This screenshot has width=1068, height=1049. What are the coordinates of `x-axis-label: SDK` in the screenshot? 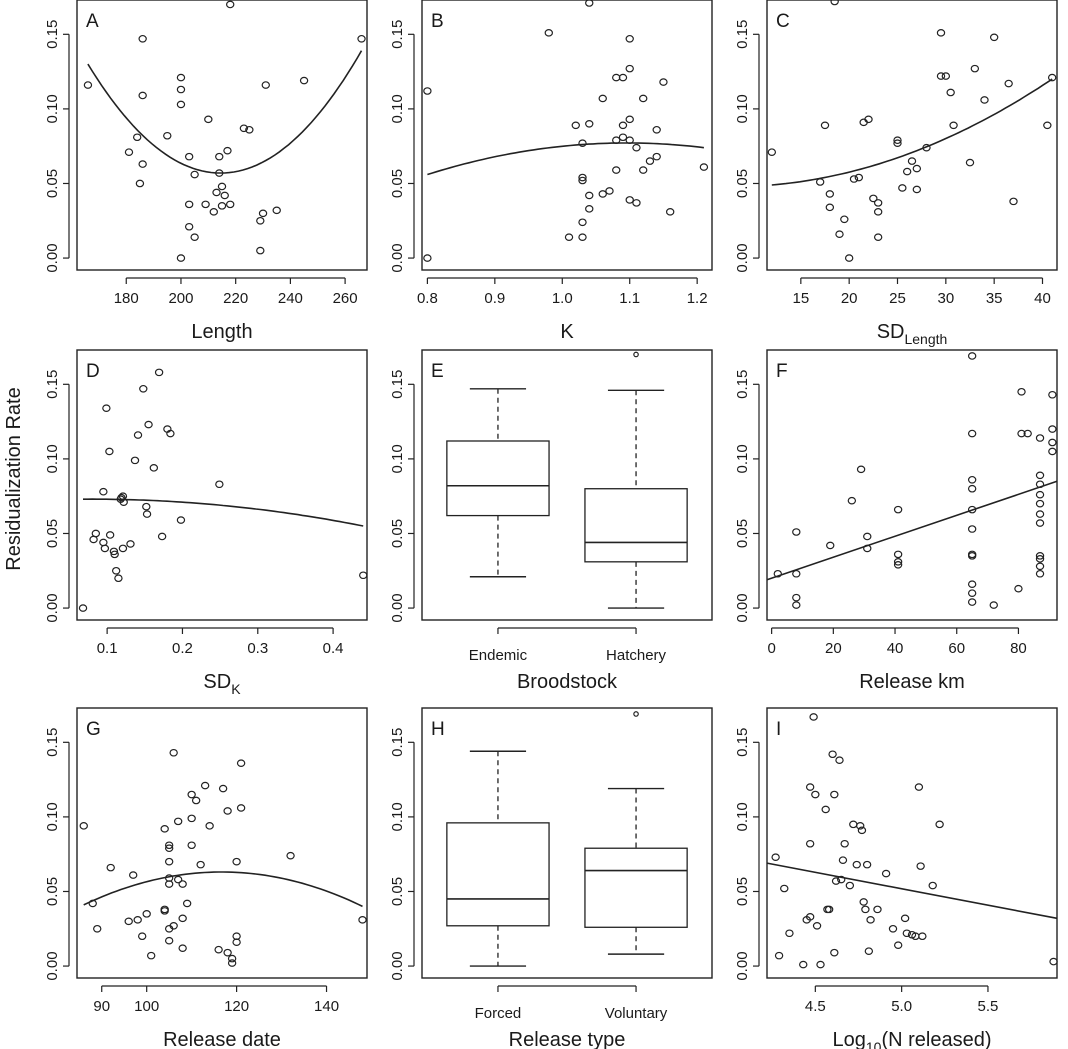 It's located at (222, 684).